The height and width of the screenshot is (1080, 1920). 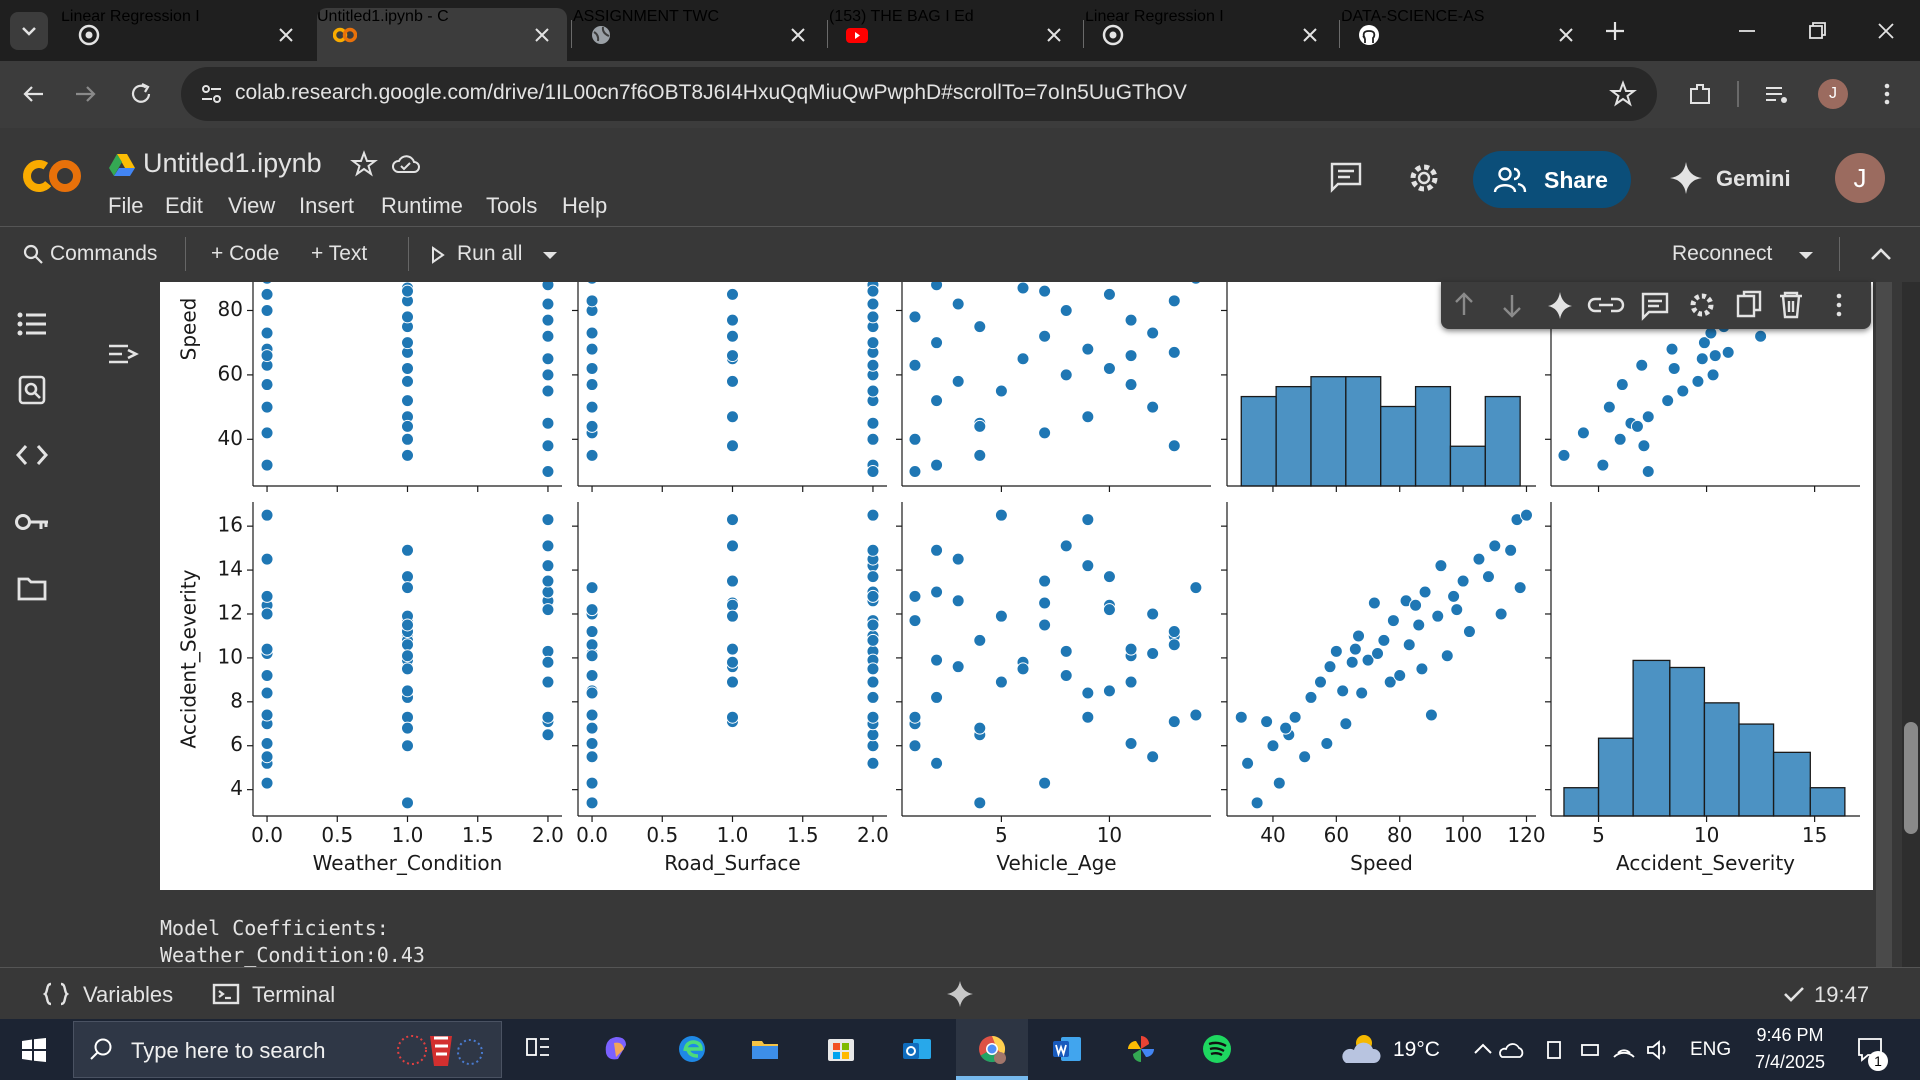 What do you see at coordinates (232, 163) in the screenshot?
I see `notebook-title: Untitled1.ipynb` at bounding box center [232, 163].